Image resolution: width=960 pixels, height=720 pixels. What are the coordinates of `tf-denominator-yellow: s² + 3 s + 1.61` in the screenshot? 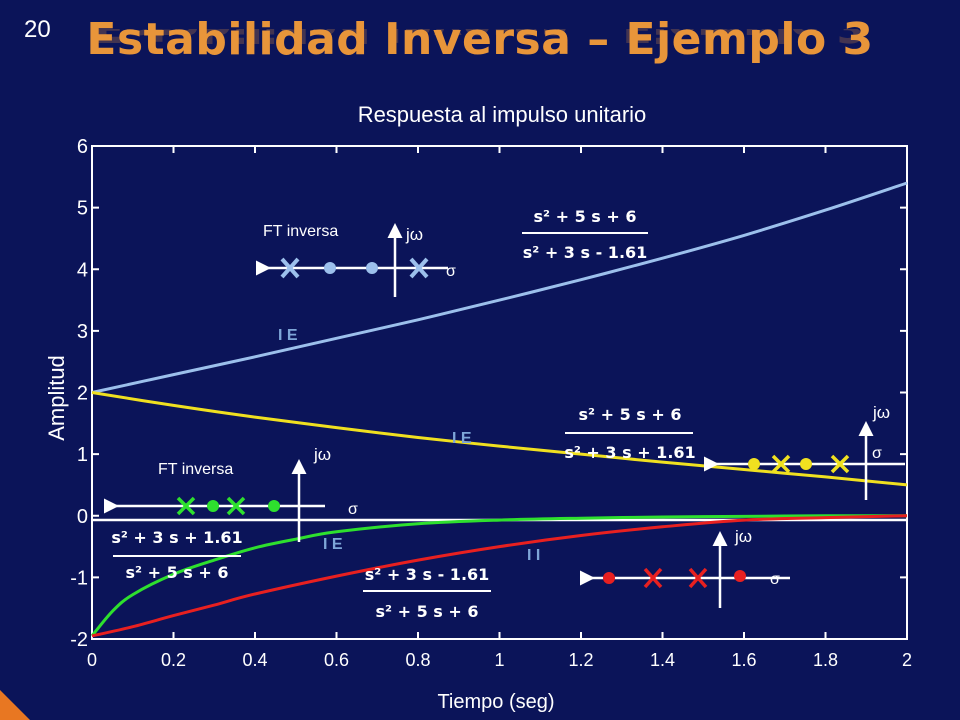 It's located at (629, 452).